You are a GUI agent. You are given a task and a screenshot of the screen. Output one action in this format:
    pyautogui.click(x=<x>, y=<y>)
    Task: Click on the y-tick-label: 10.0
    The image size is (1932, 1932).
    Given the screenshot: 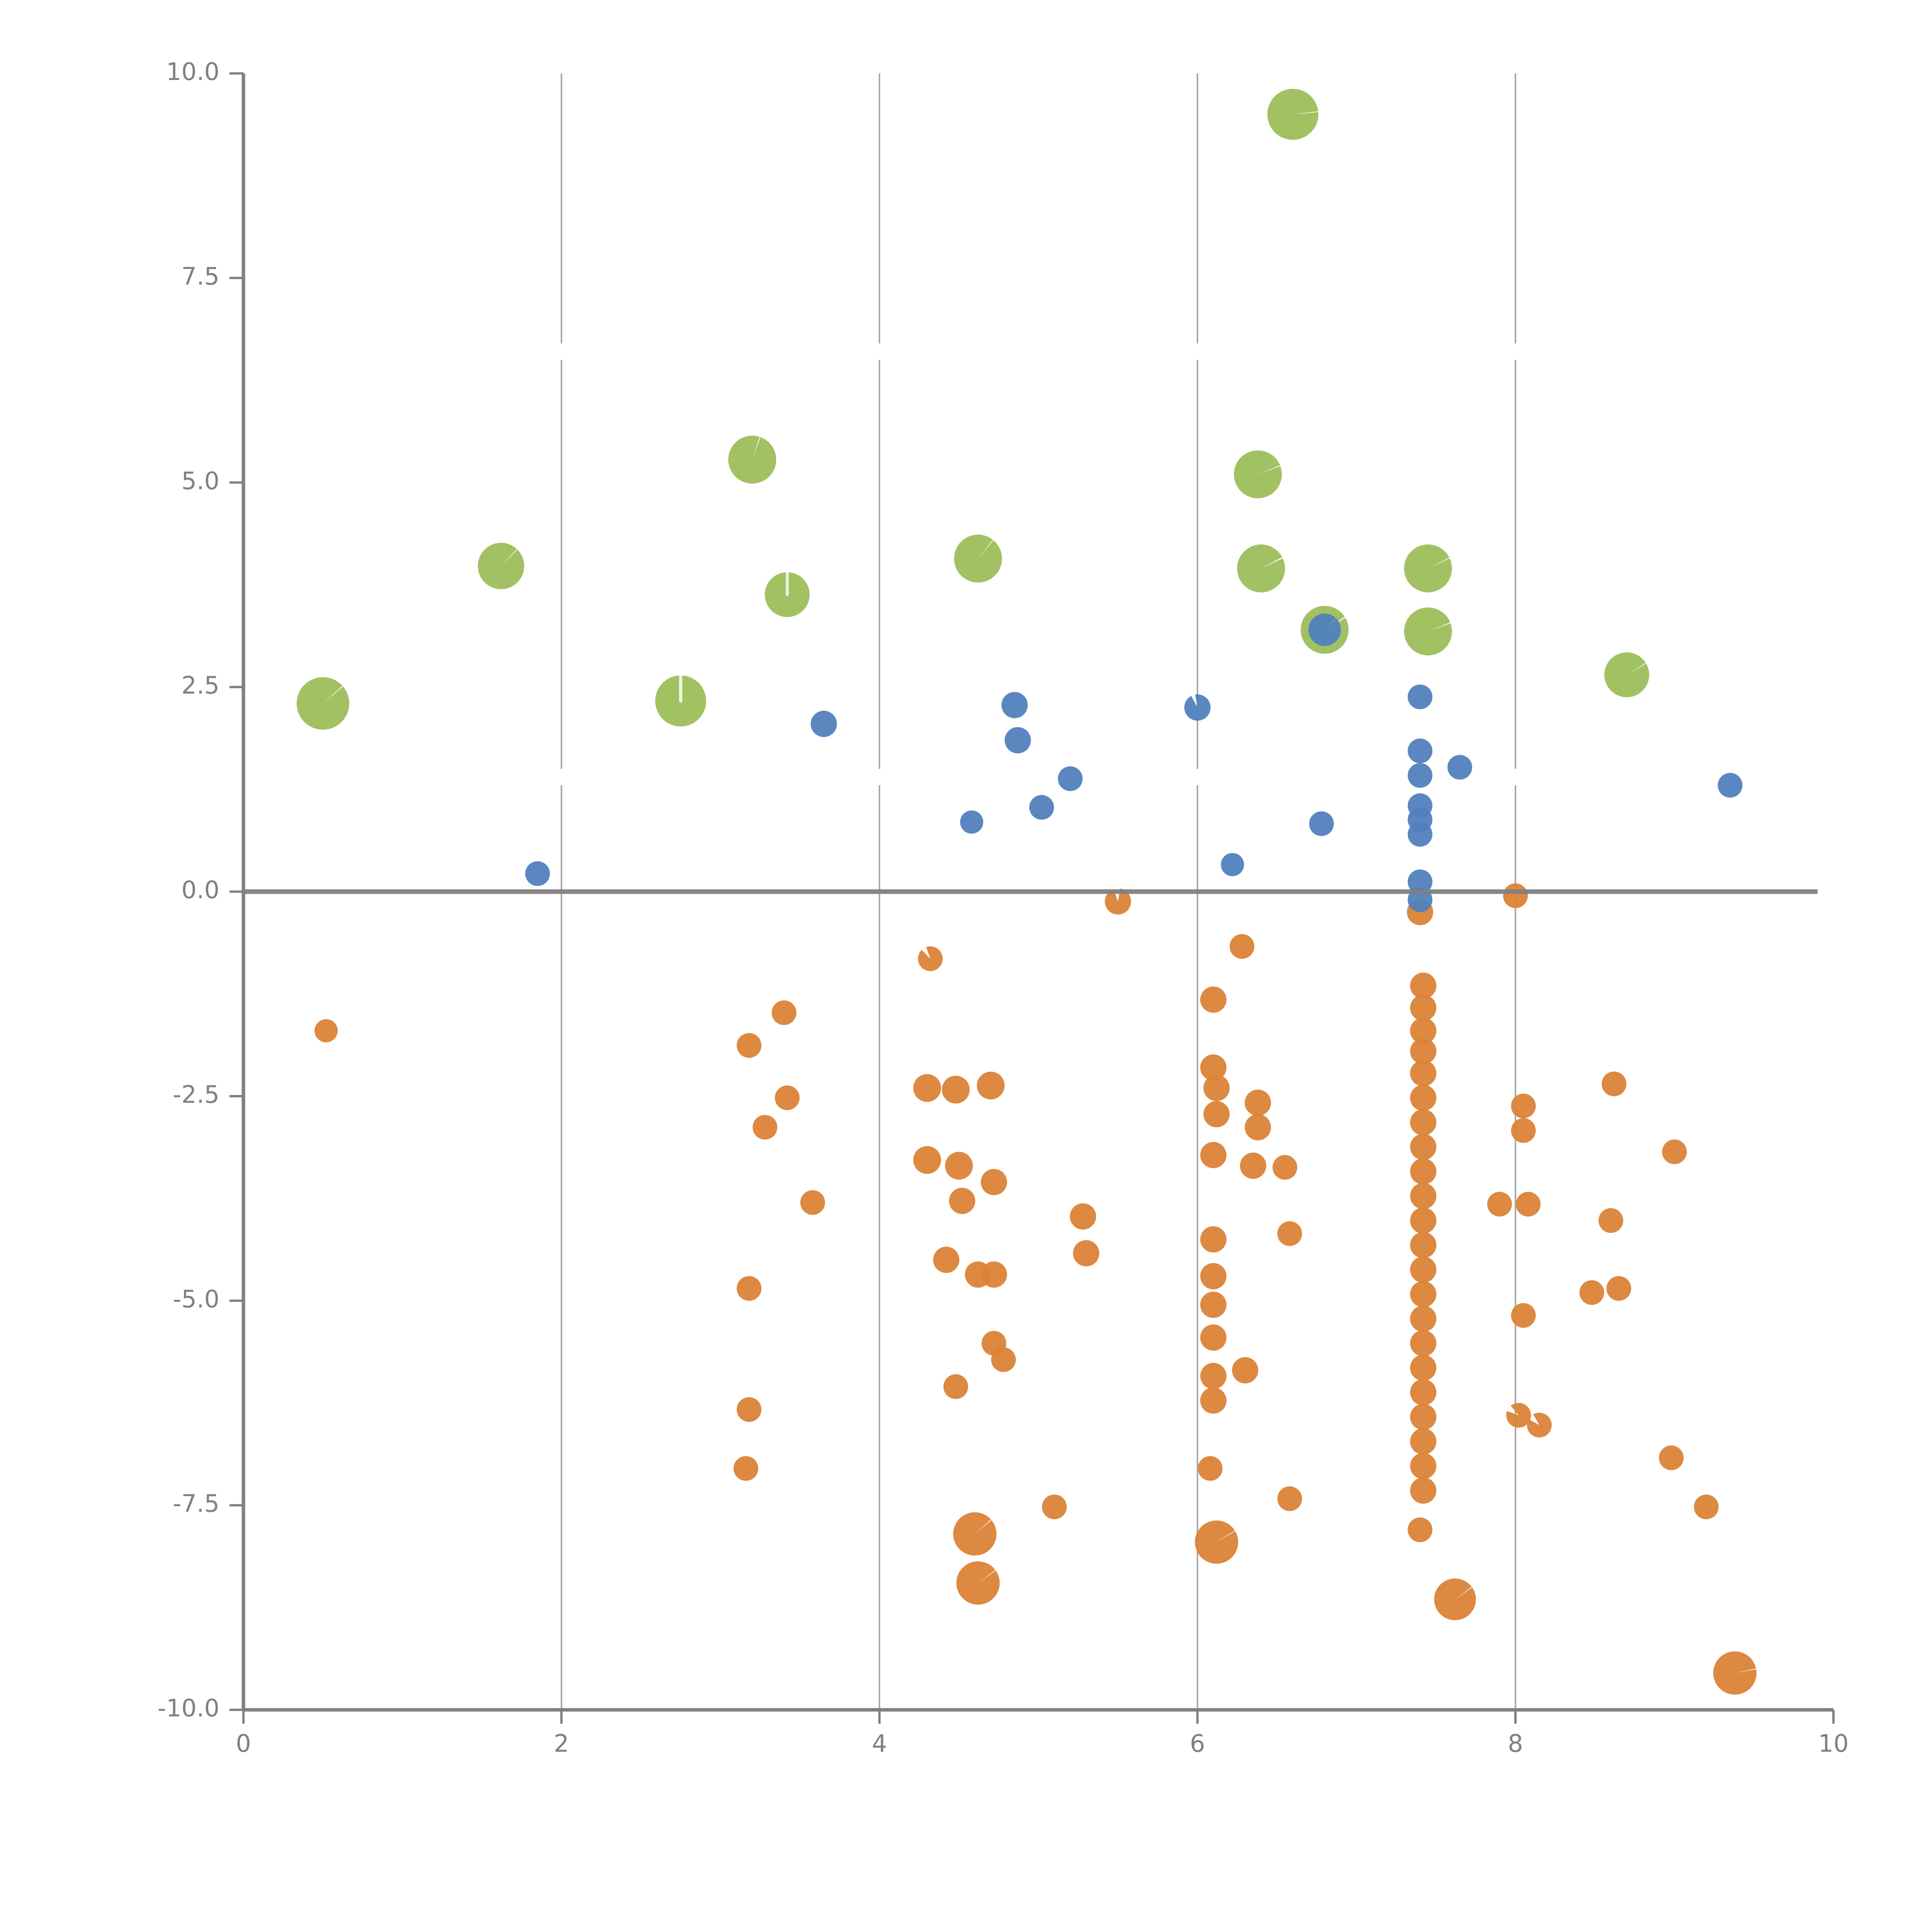 What is the action you would take?
    pyautogui.click(x=192, y=72)
    